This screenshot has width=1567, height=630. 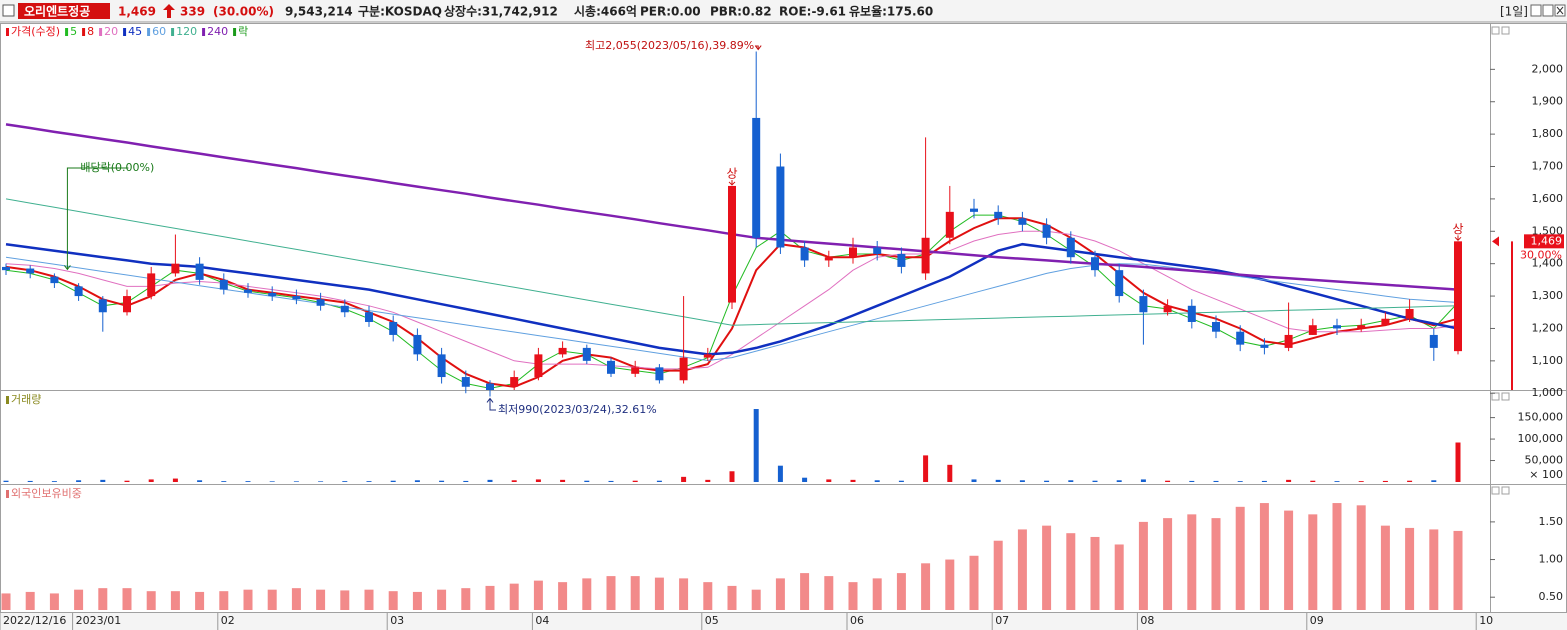 I want to click on last-price-pointer, so click(x=1495, y=241).